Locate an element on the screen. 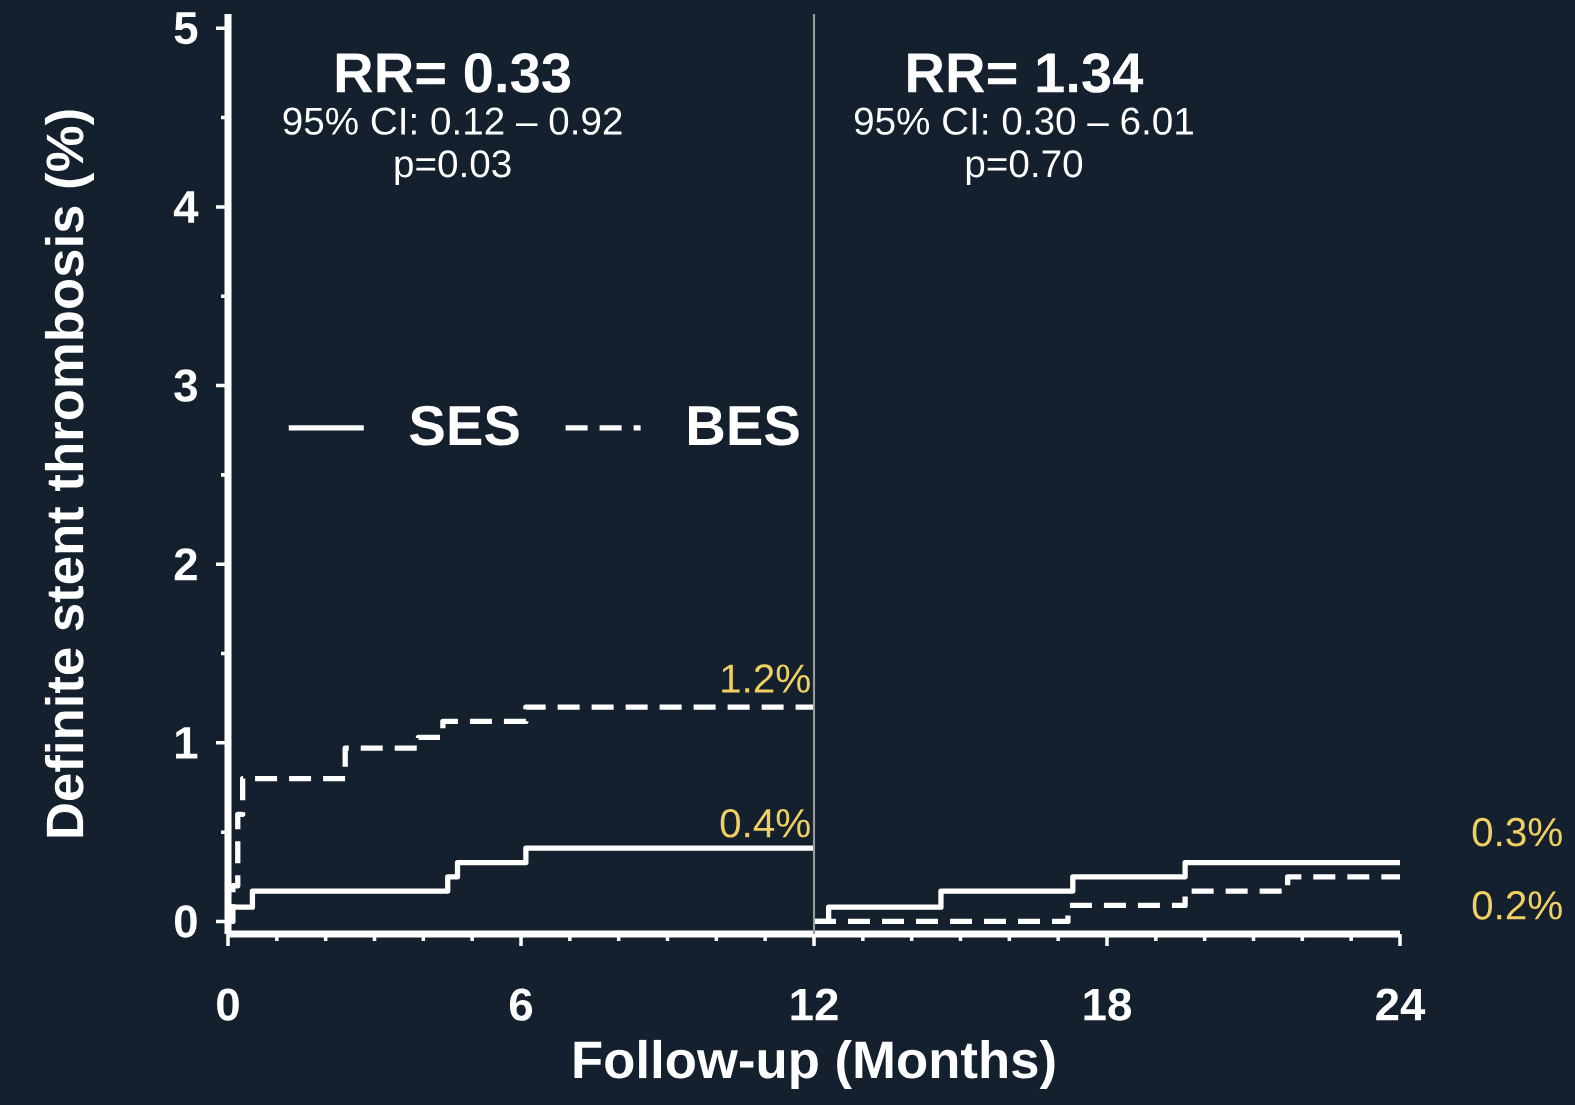  text: 0.3% is located at coordinates (1517, 832).